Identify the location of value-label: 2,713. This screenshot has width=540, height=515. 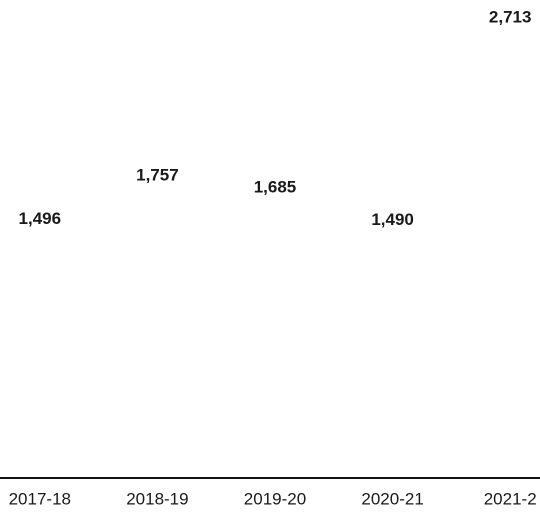
(510, 16).